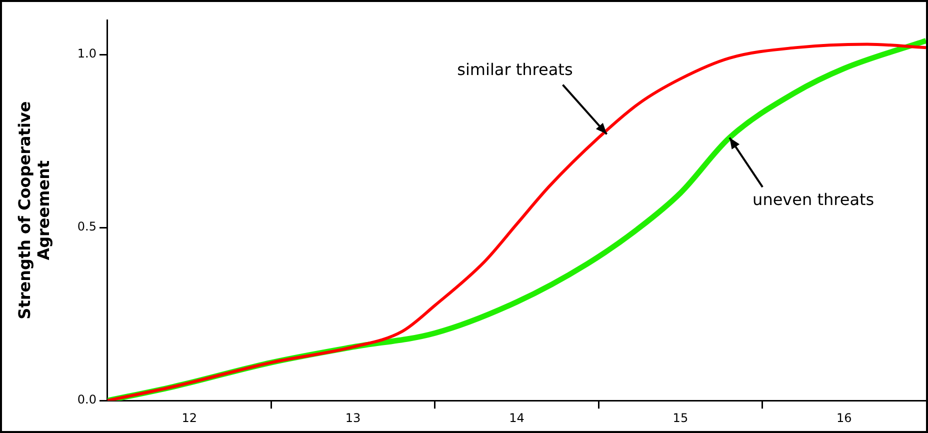 This screenshot has height=433, width=928. What do you see at coordinates (515, 69) in the screenshot?
I see `annotation: similar threats` at bounding box center [515, 69].